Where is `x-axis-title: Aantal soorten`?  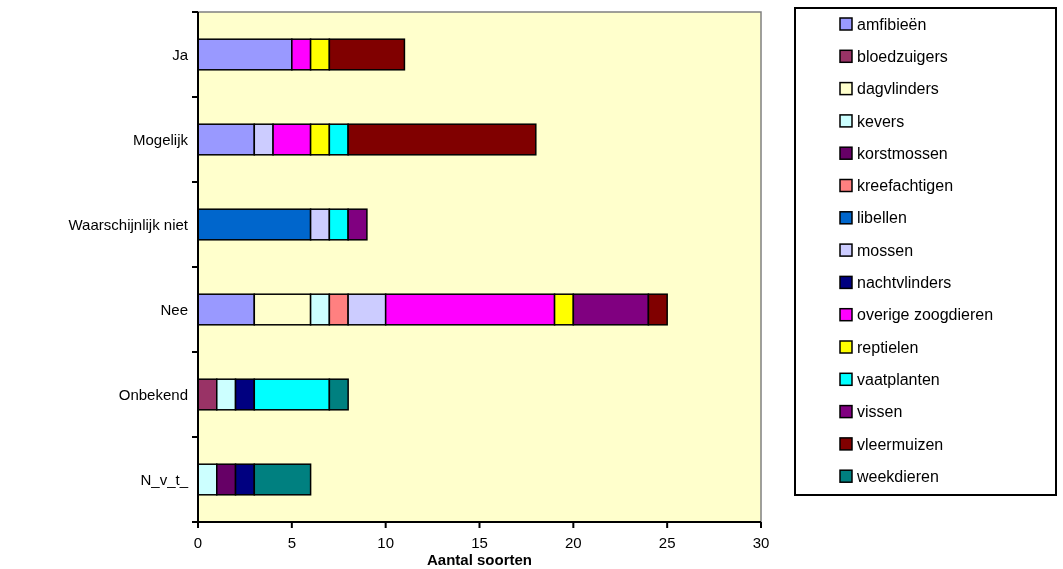 x-axis-title: Aantal soorten is located at coordinates (479, 559).